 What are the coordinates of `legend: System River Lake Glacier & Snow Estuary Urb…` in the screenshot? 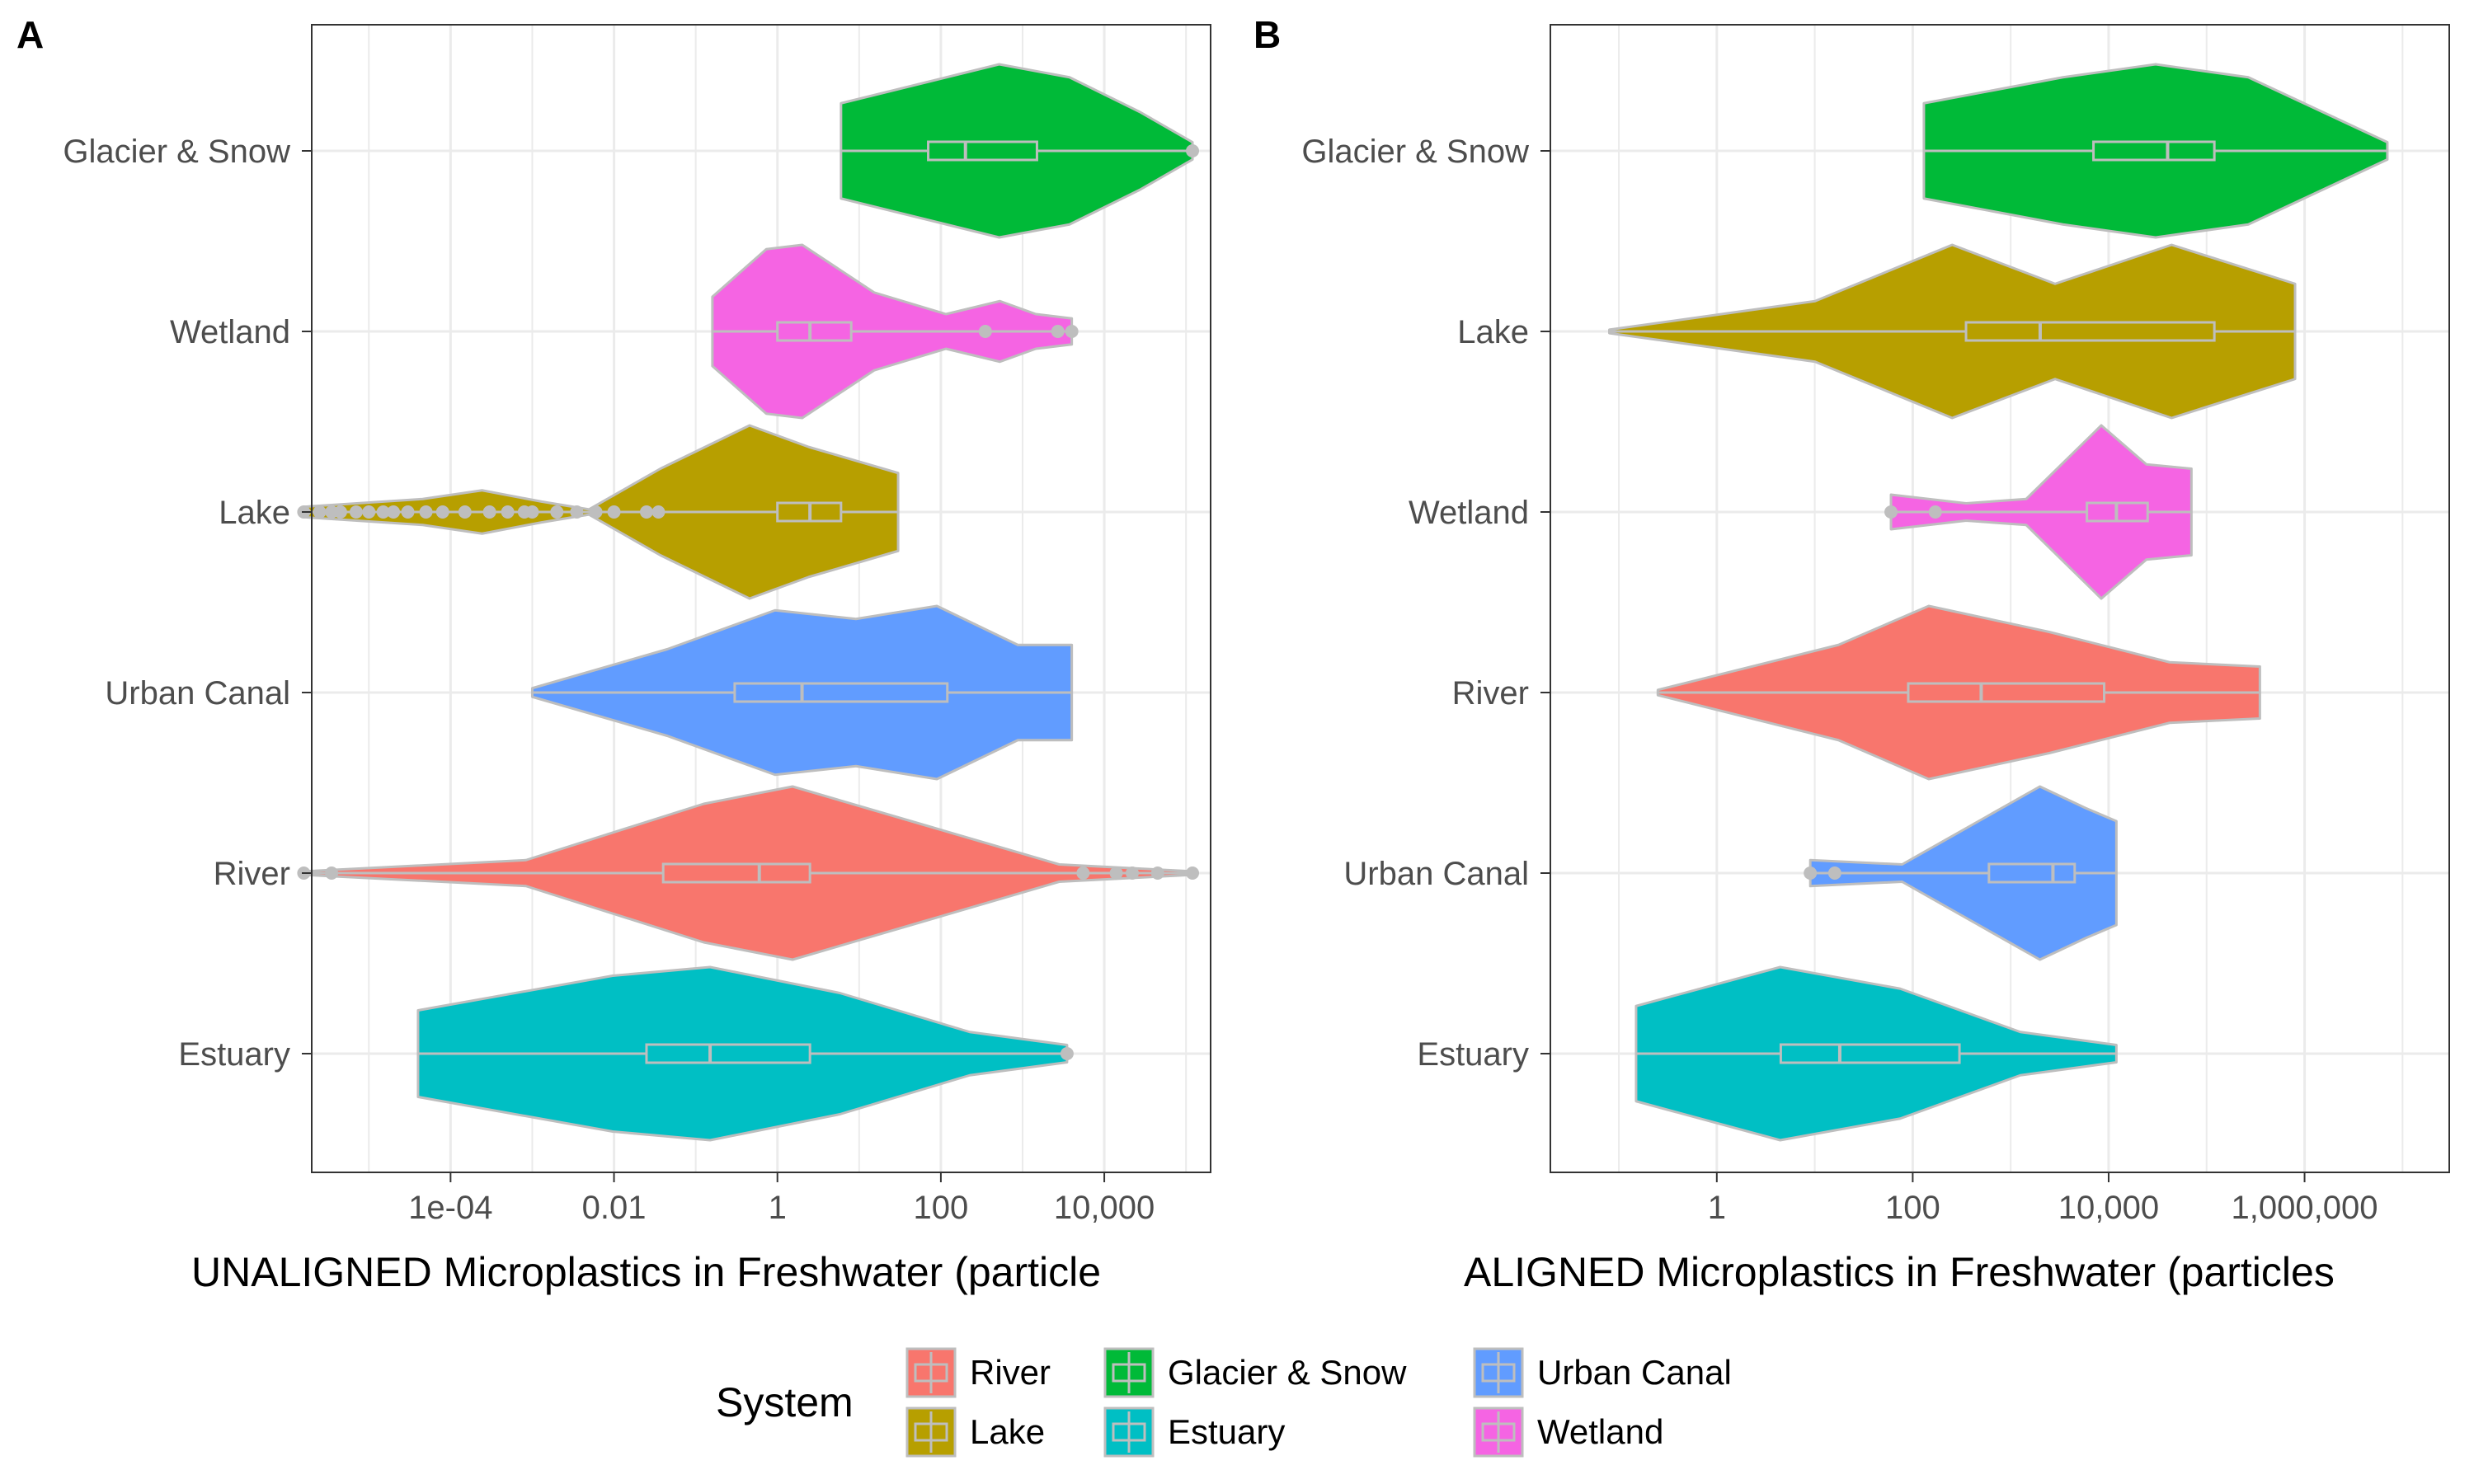 It's located at (1224, 1402).